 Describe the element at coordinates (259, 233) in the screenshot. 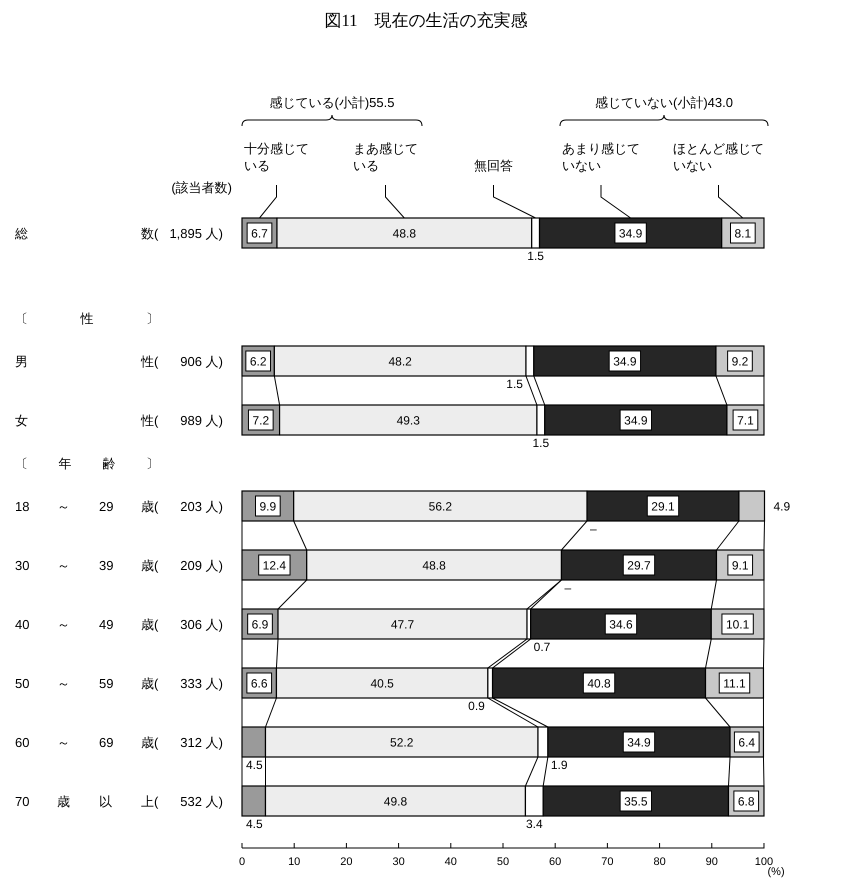

I see `data-label: 6.7` at that location.